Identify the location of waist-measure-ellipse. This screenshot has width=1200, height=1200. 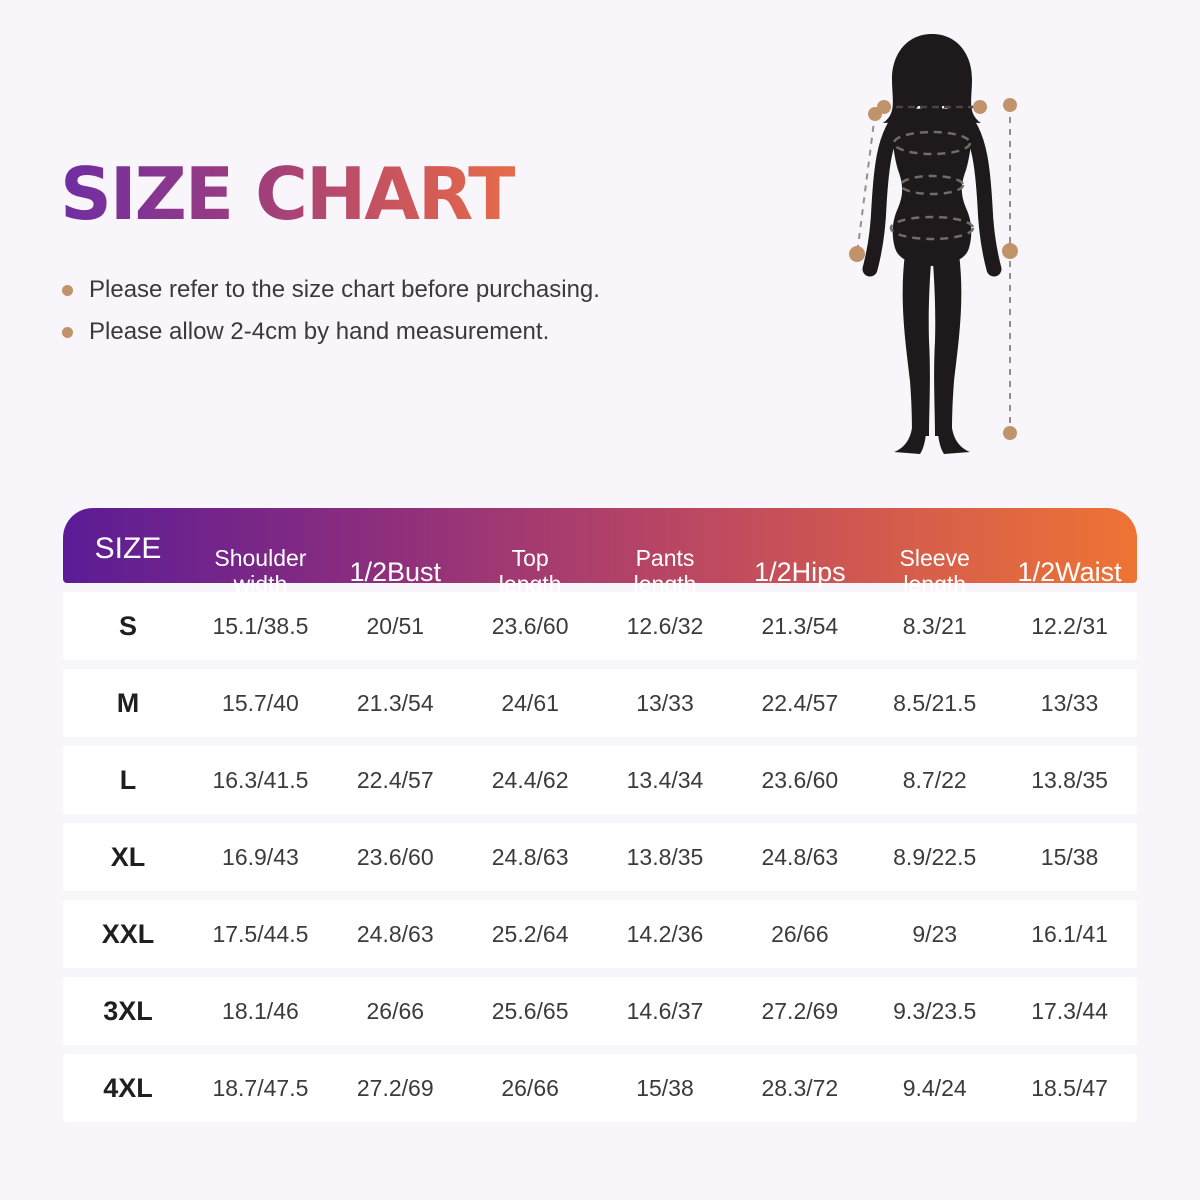
(932, 185).